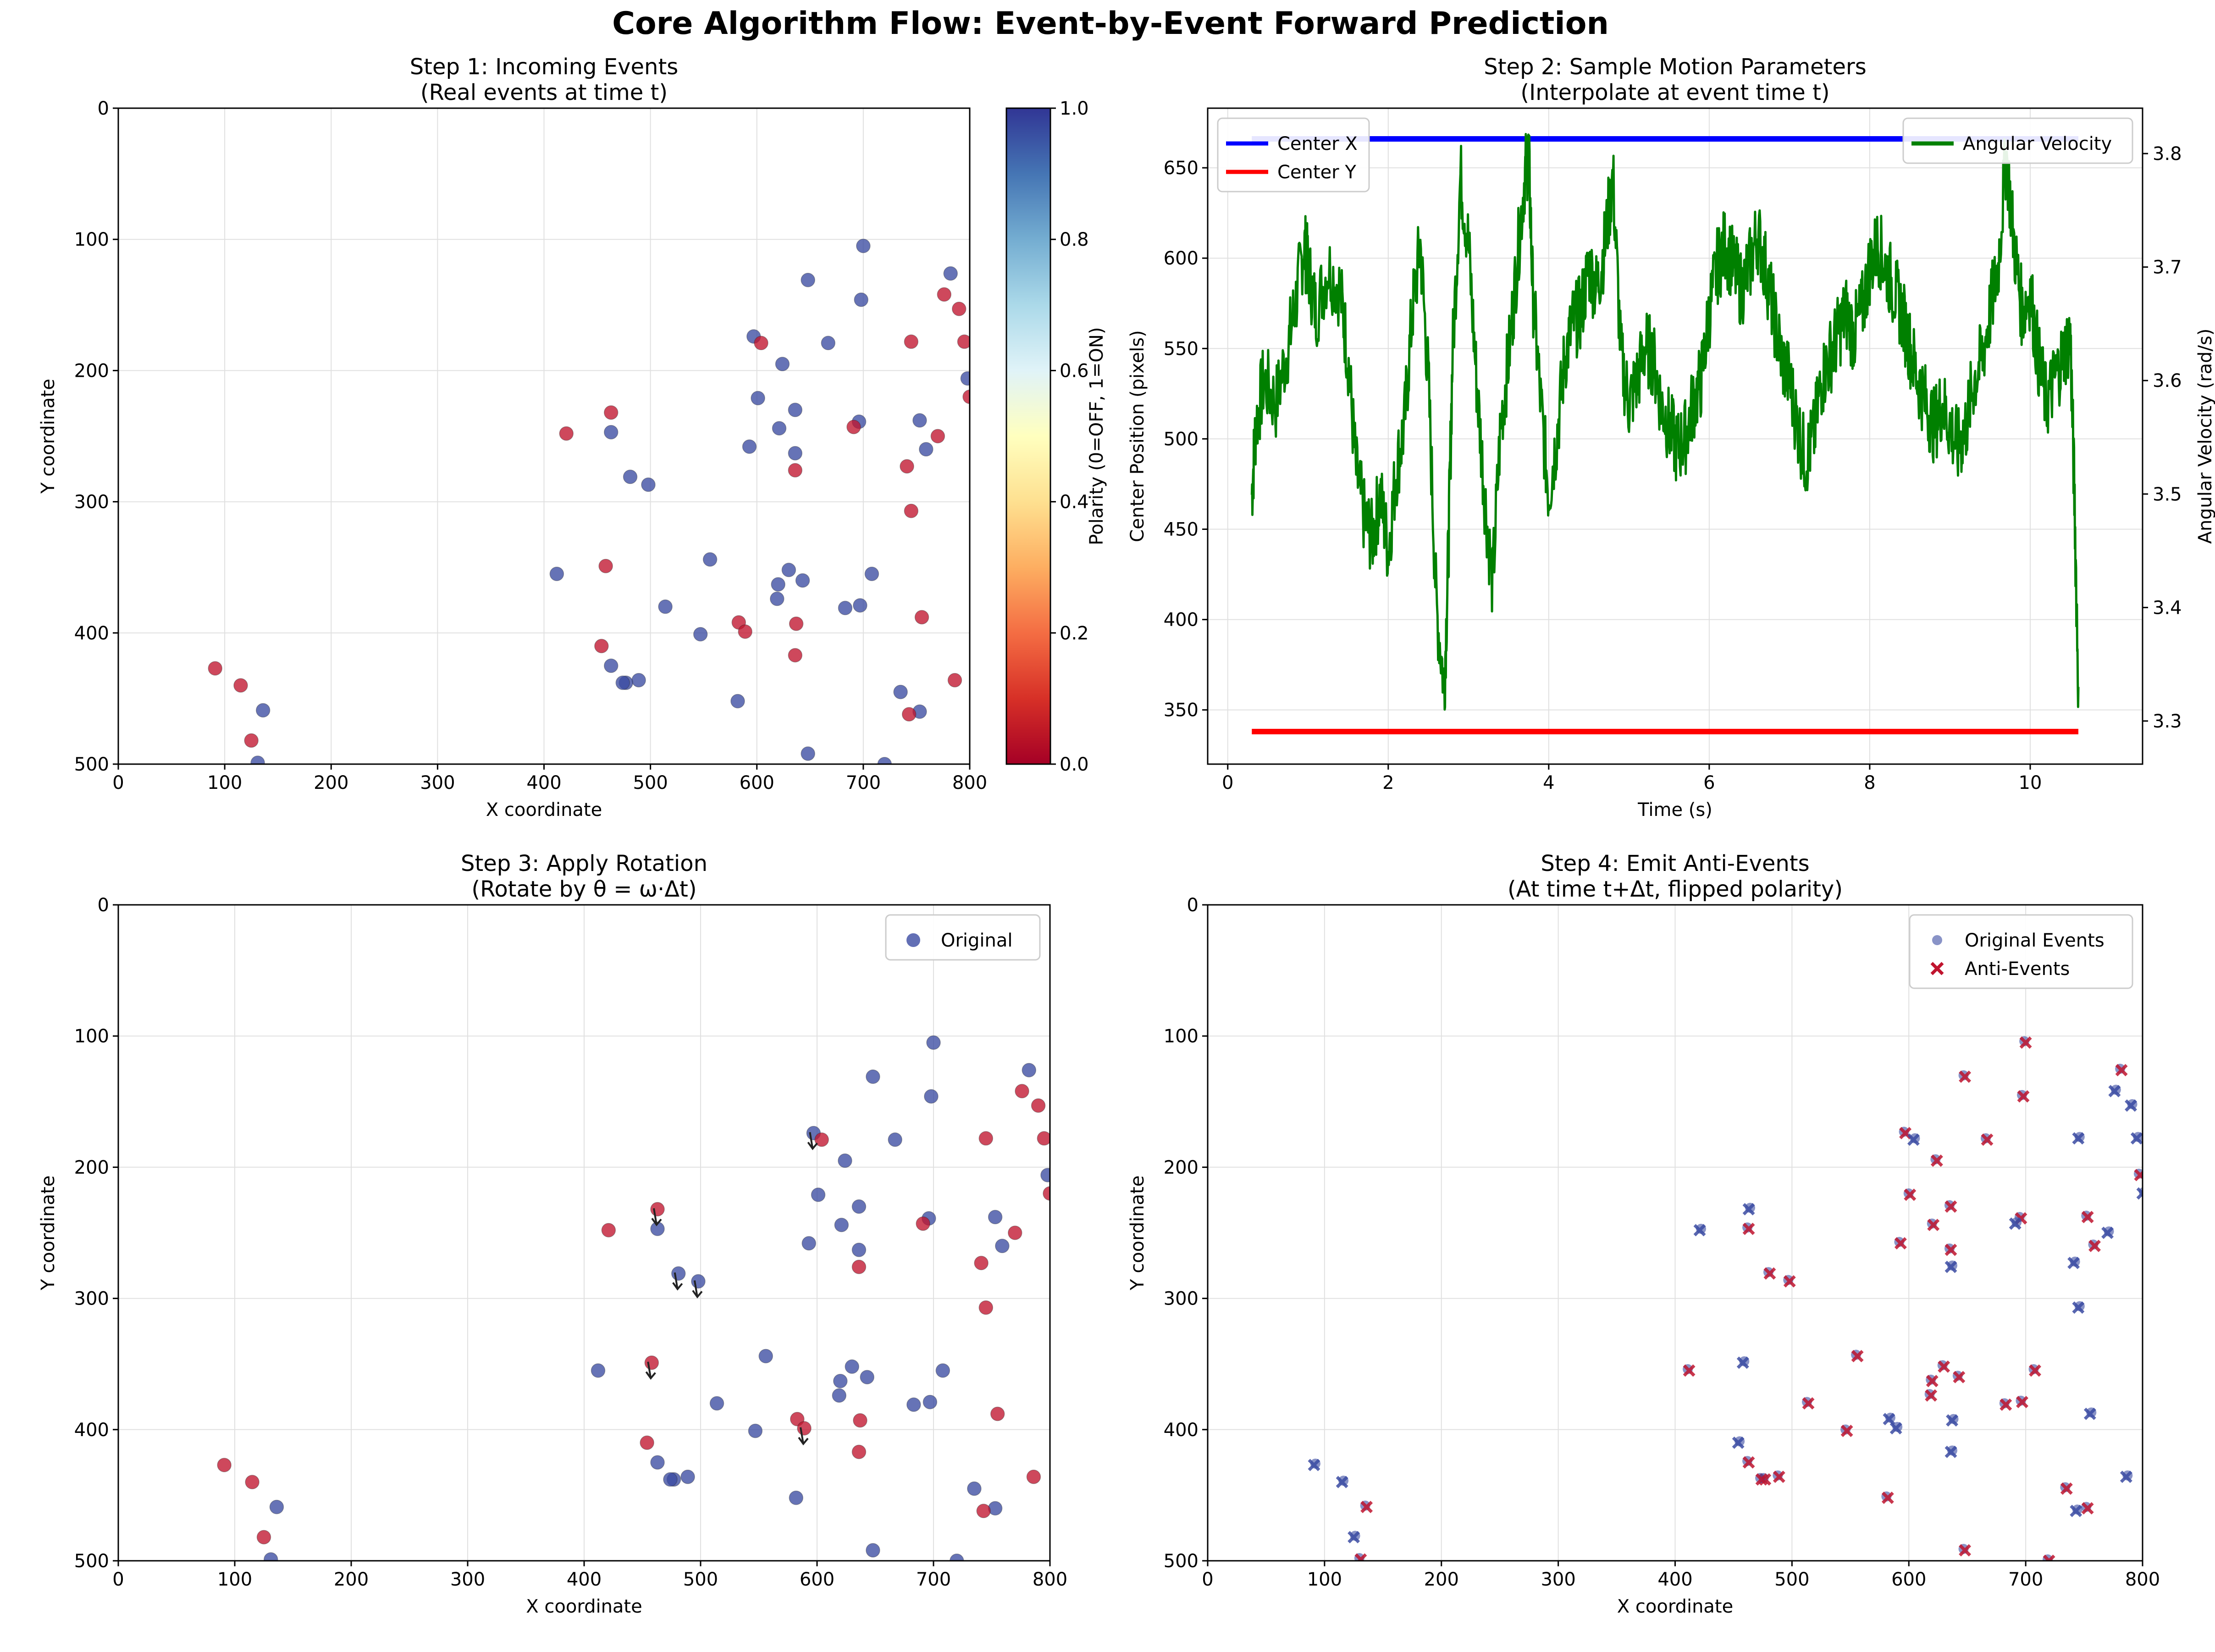 This screenshot has height=1652, width=2215. What do you see at coordinates (1791, 1579) in the screenshot?
I see `step4-xtick-label: 500` at bounding box center [1791, 1579].